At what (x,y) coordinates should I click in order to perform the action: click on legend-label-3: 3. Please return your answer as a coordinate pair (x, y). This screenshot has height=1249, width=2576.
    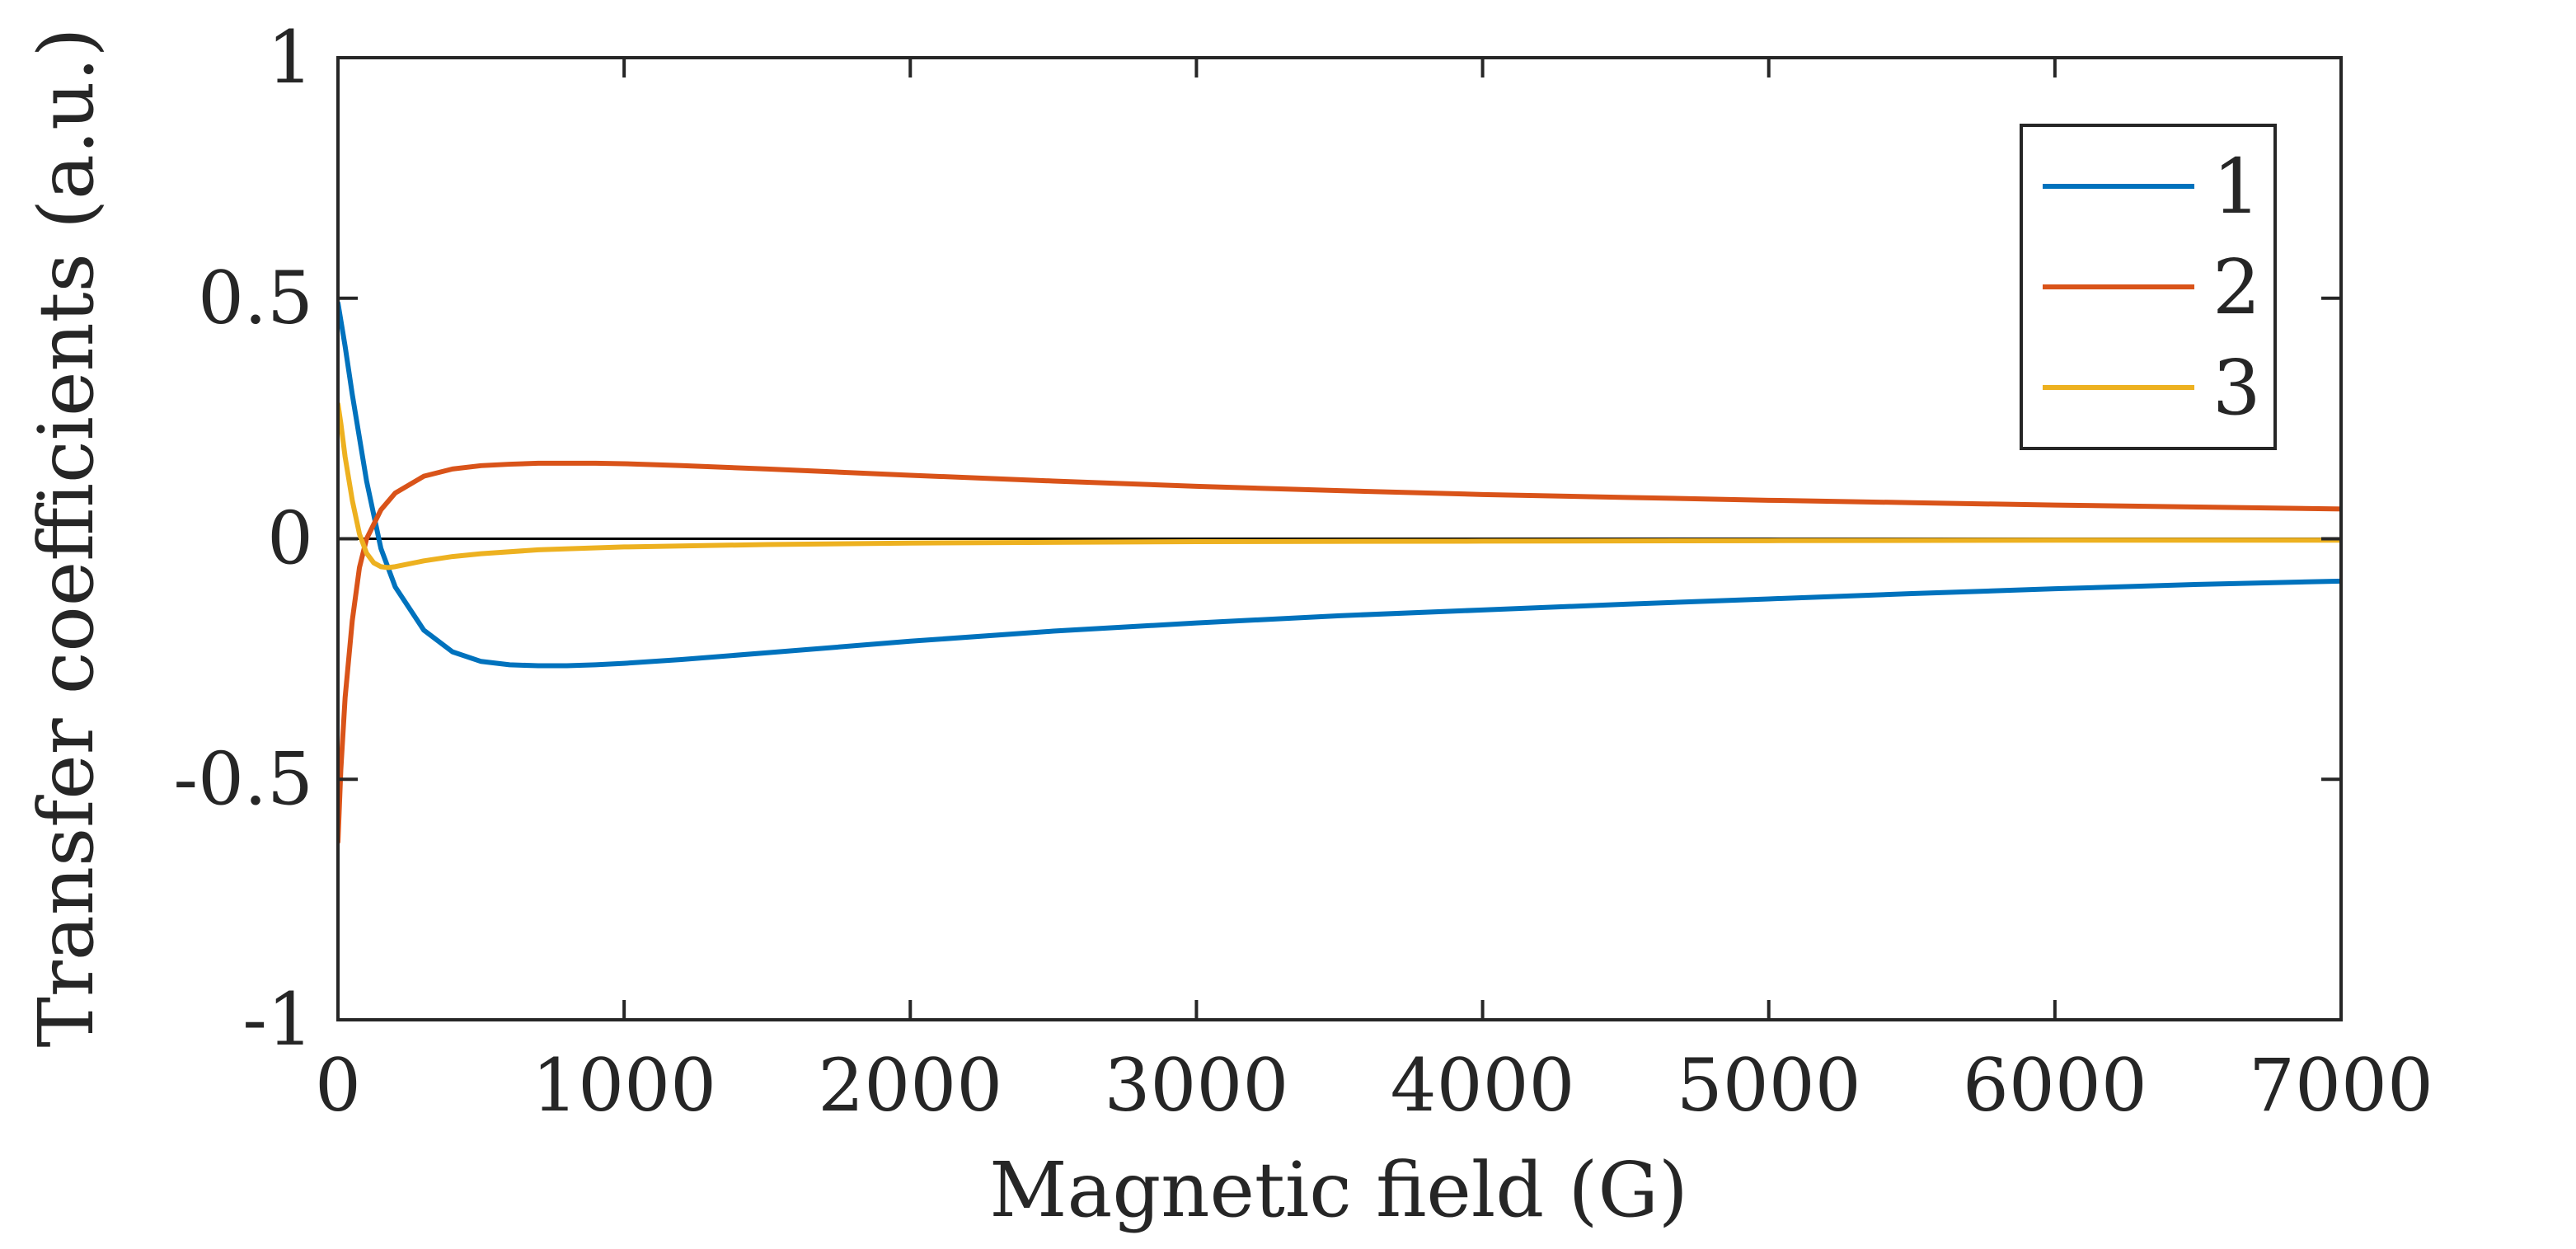
    Looking at the image, I should click on (2236, 388).